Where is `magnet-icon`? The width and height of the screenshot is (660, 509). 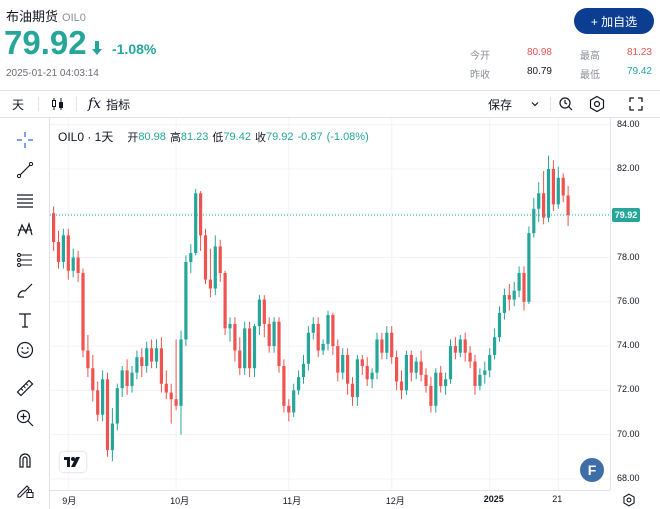 magnet-icon is located at coordinates (25, 460).